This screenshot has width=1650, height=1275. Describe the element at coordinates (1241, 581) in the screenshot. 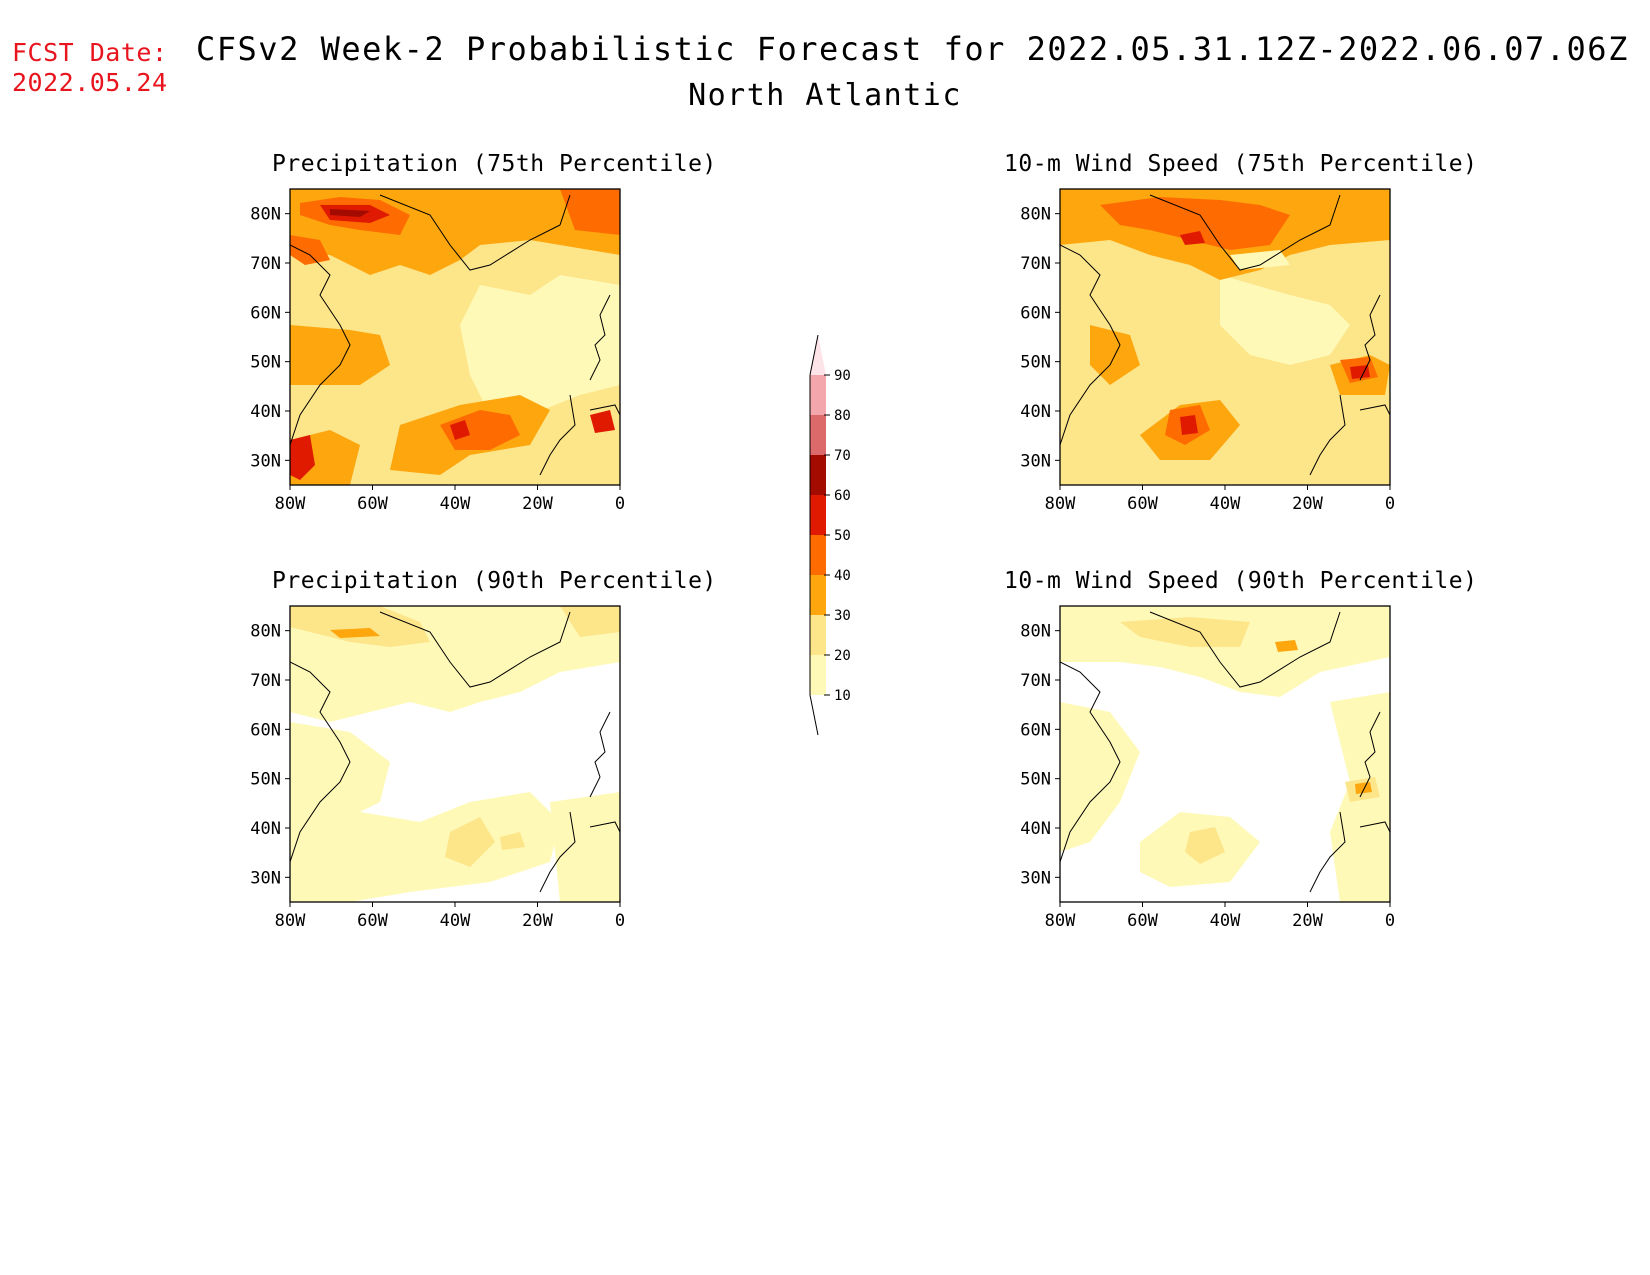

I see `panel-title-wind90: 10-m Wind Speed (90th Percentile)` at that location.